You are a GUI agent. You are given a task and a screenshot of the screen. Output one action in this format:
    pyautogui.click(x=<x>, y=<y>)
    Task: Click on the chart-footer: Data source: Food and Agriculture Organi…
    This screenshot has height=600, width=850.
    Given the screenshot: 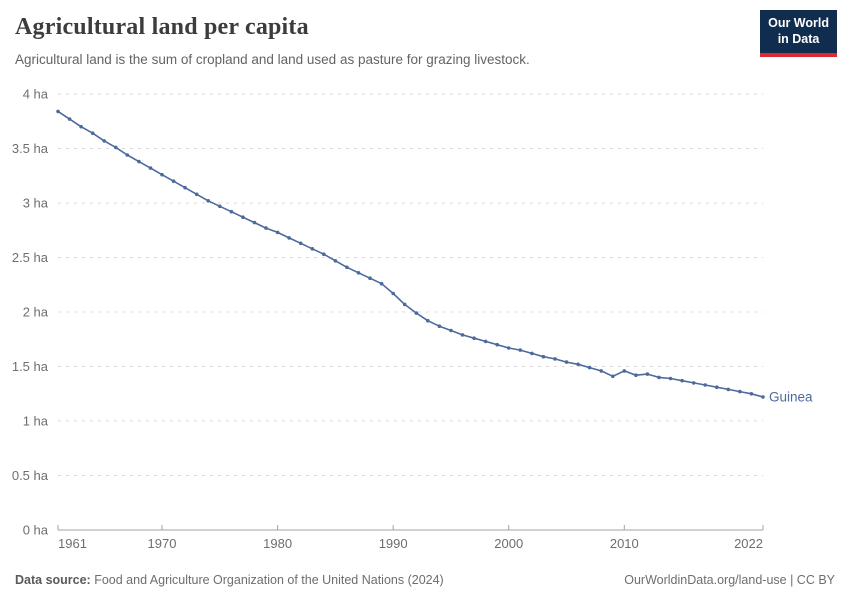 What is the action you would take?
    pyautogui.click(x=425, y=580)
    